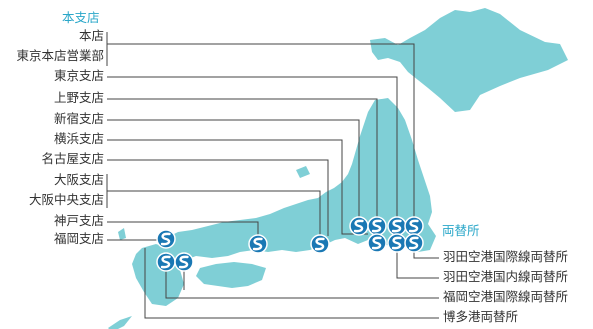 The height and width of the screenshot is (329, 593). I want to click on branch-label: 名古屋支店, so click(72, 158).